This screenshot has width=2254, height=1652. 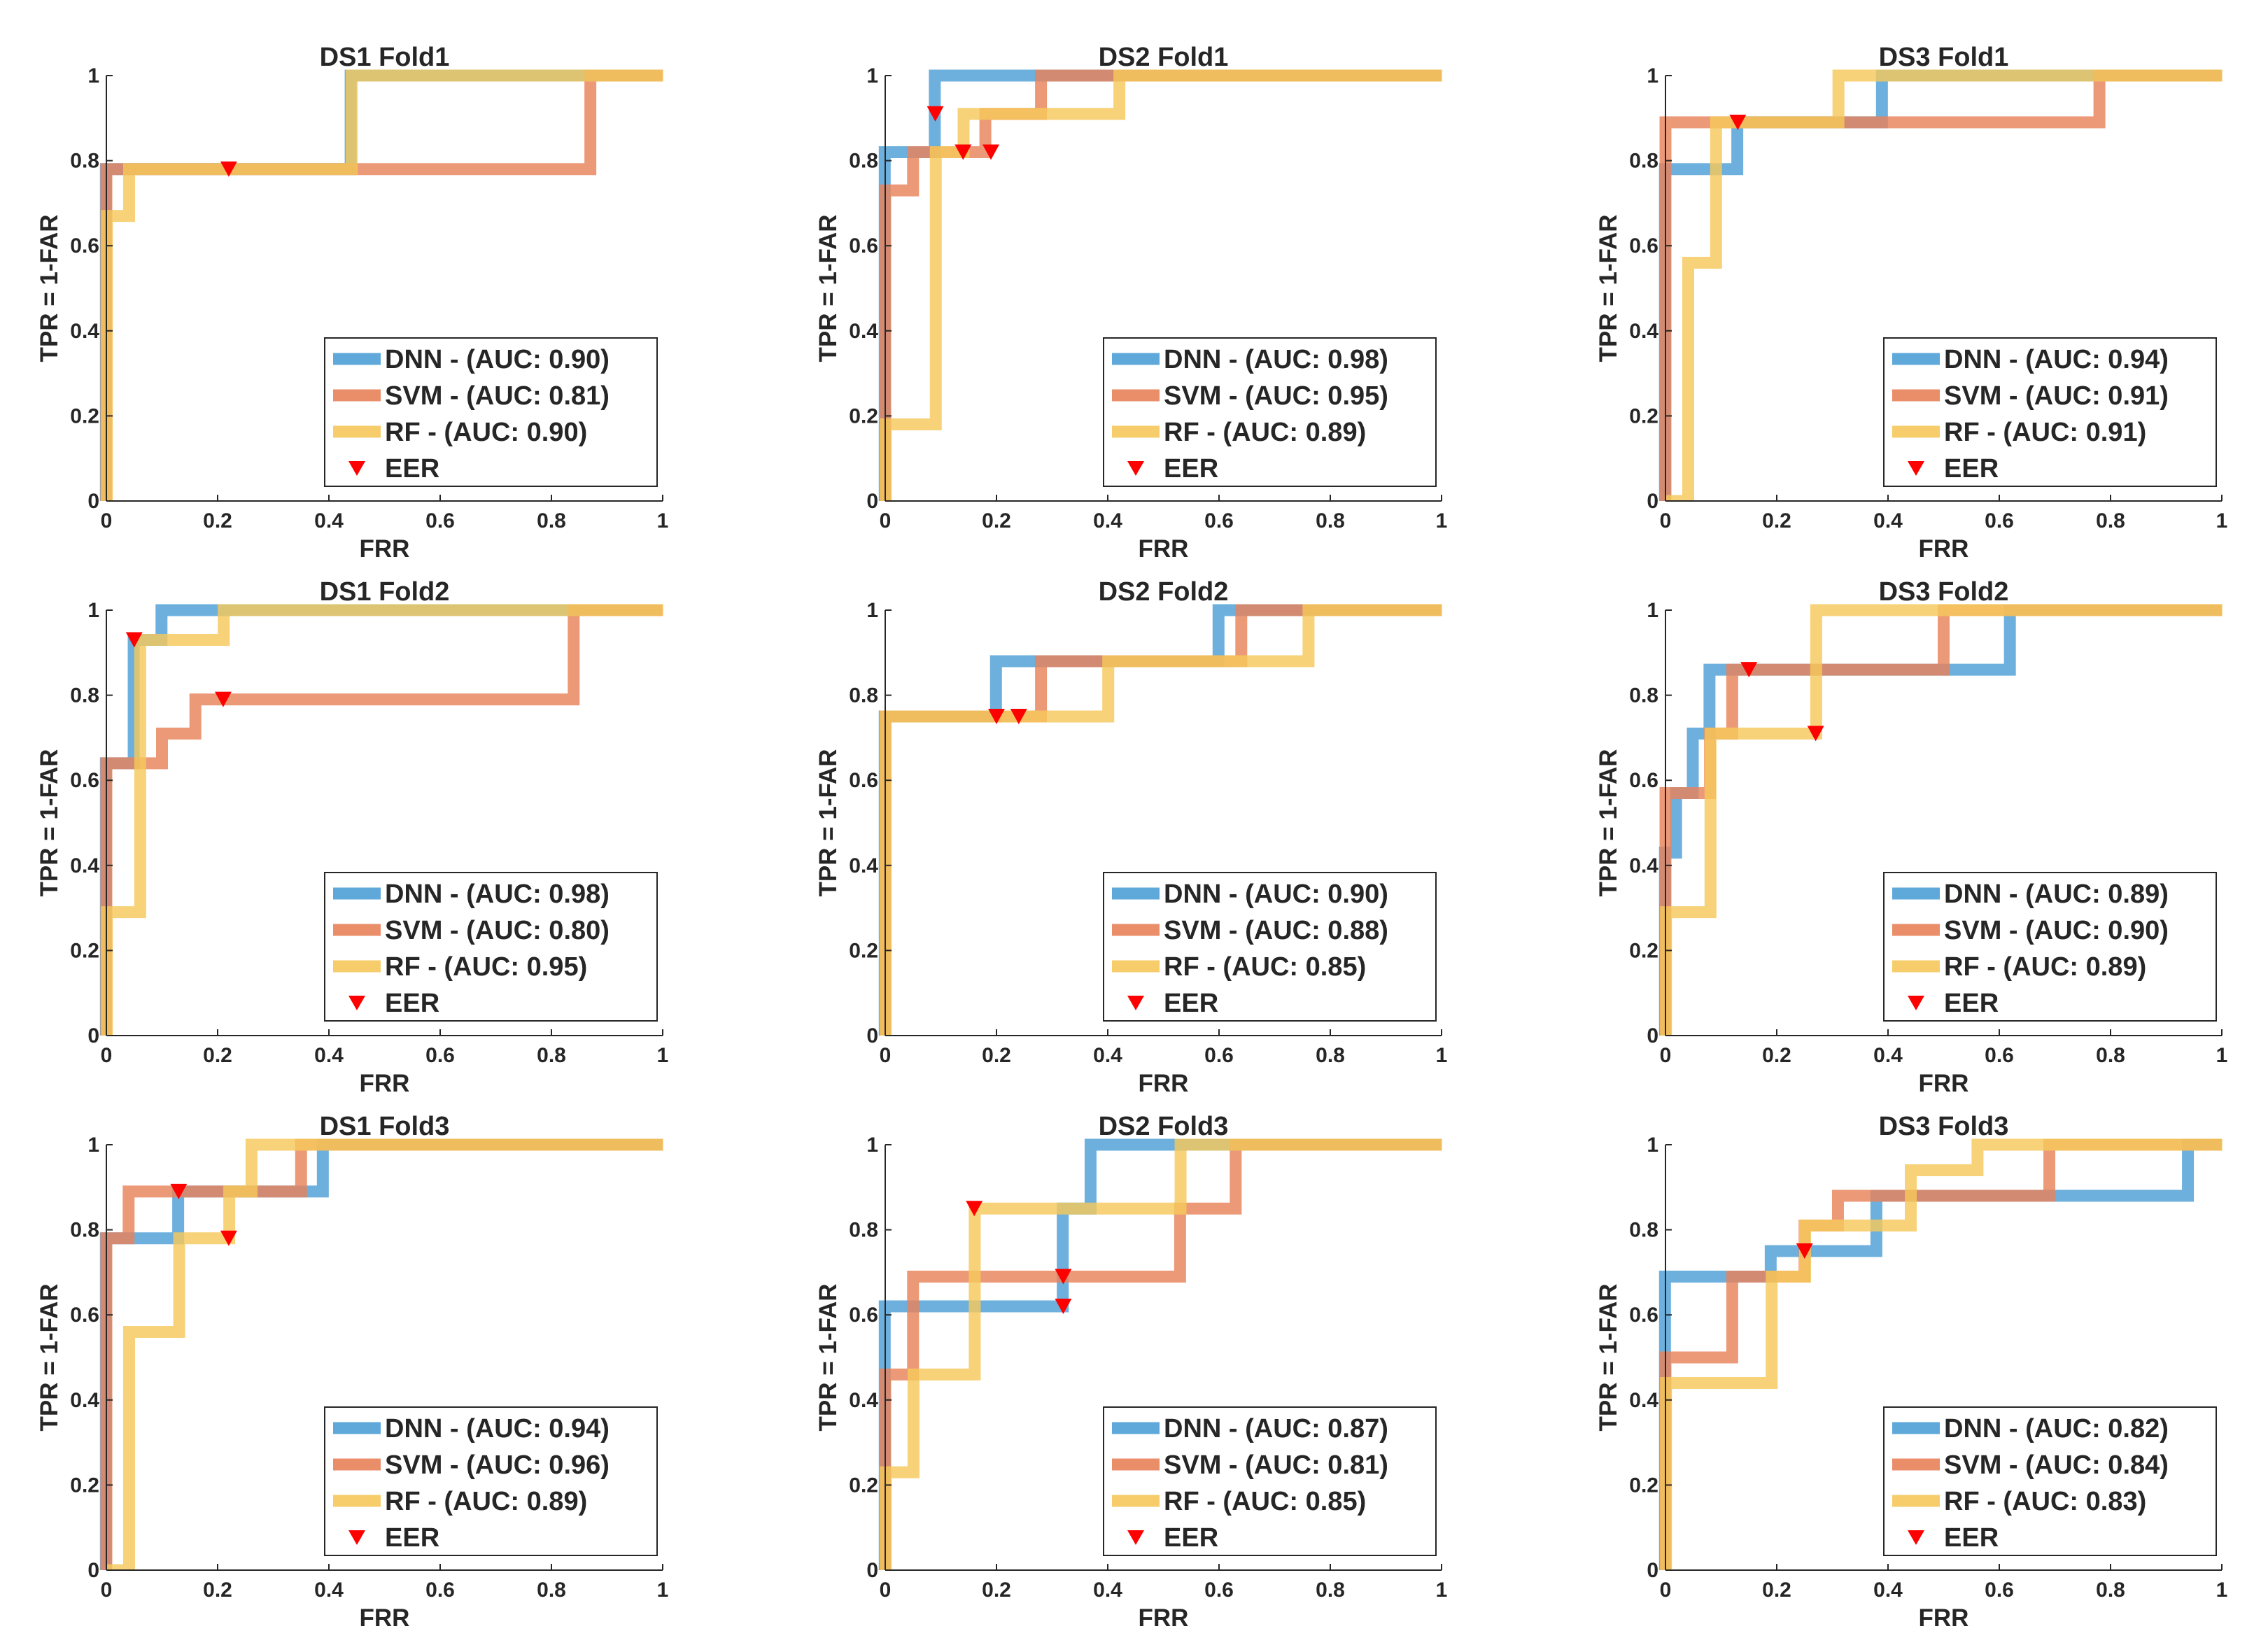 What do you see at coordinates (1265, 432) in the screenshot?
I see `legend-label-rf: RF - (AUC: 0.89)` at bounding box center [1265, 432].